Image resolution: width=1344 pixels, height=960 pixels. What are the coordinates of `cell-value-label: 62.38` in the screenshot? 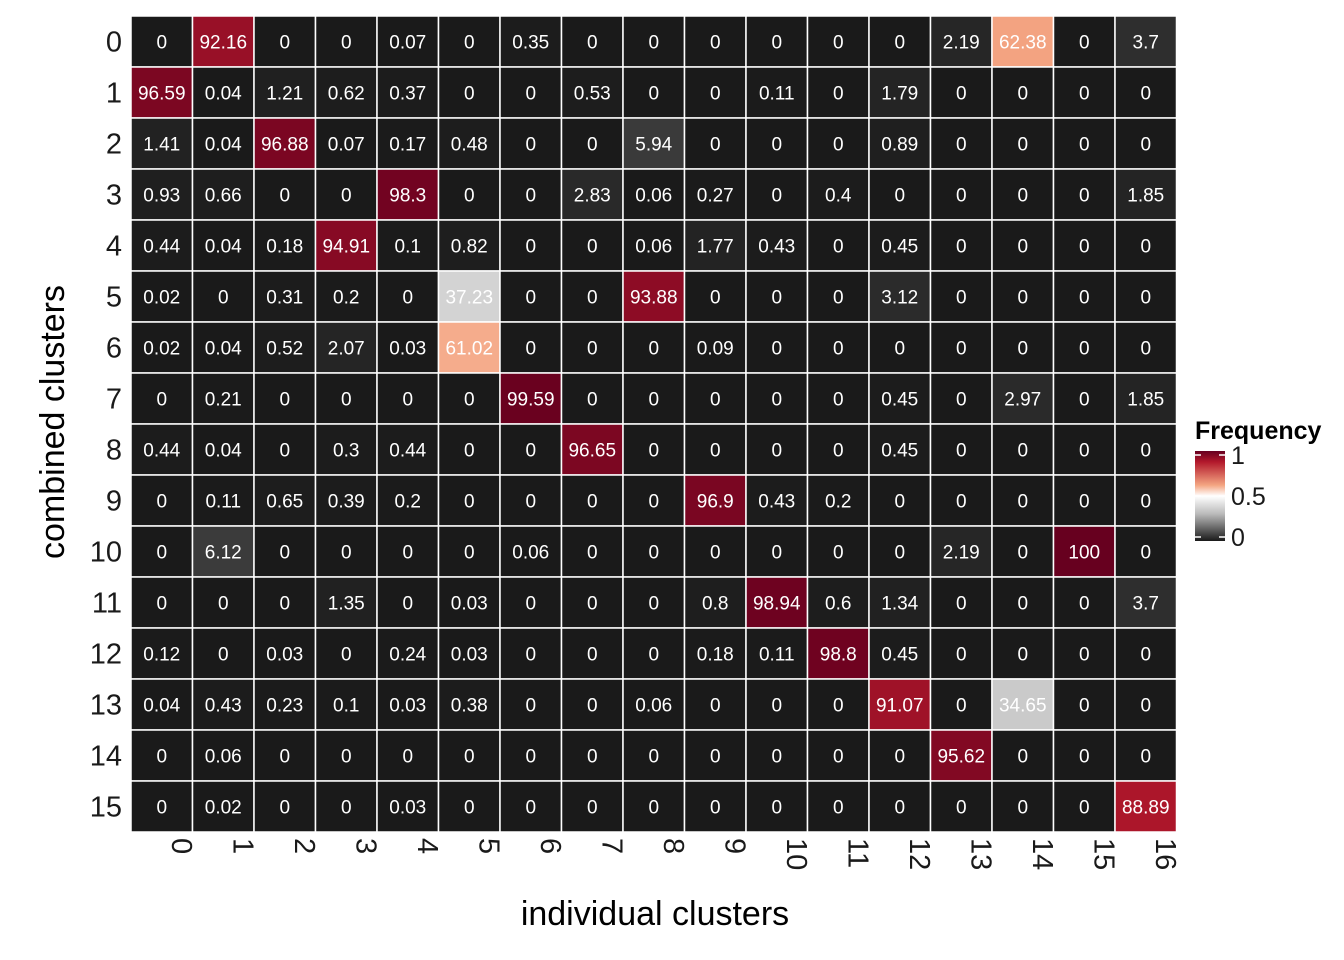 It's located at (1023, 43).